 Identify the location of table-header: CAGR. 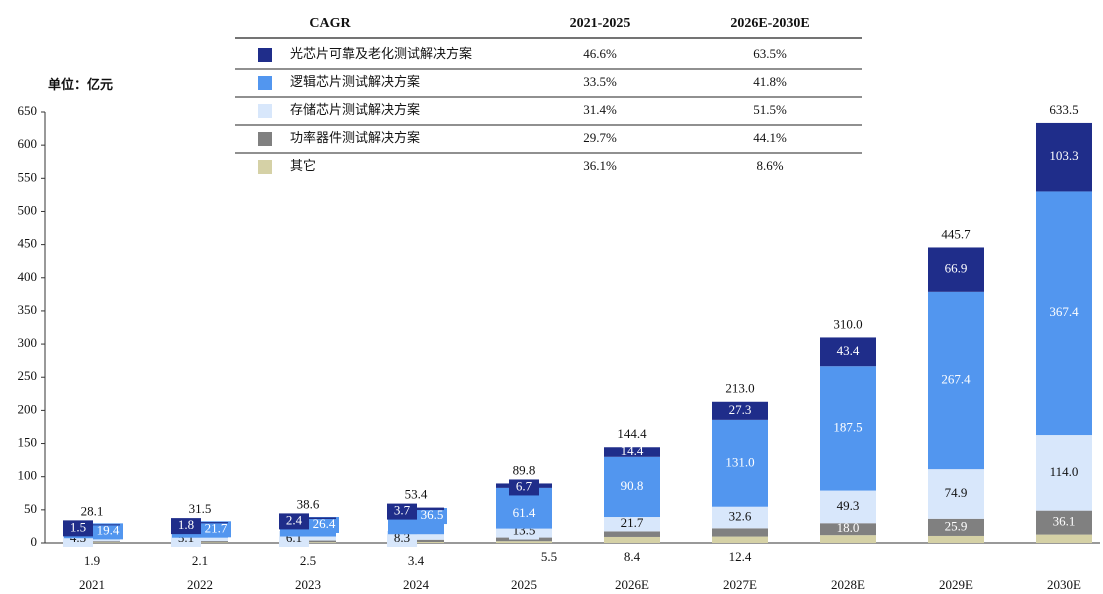
(330, 23).